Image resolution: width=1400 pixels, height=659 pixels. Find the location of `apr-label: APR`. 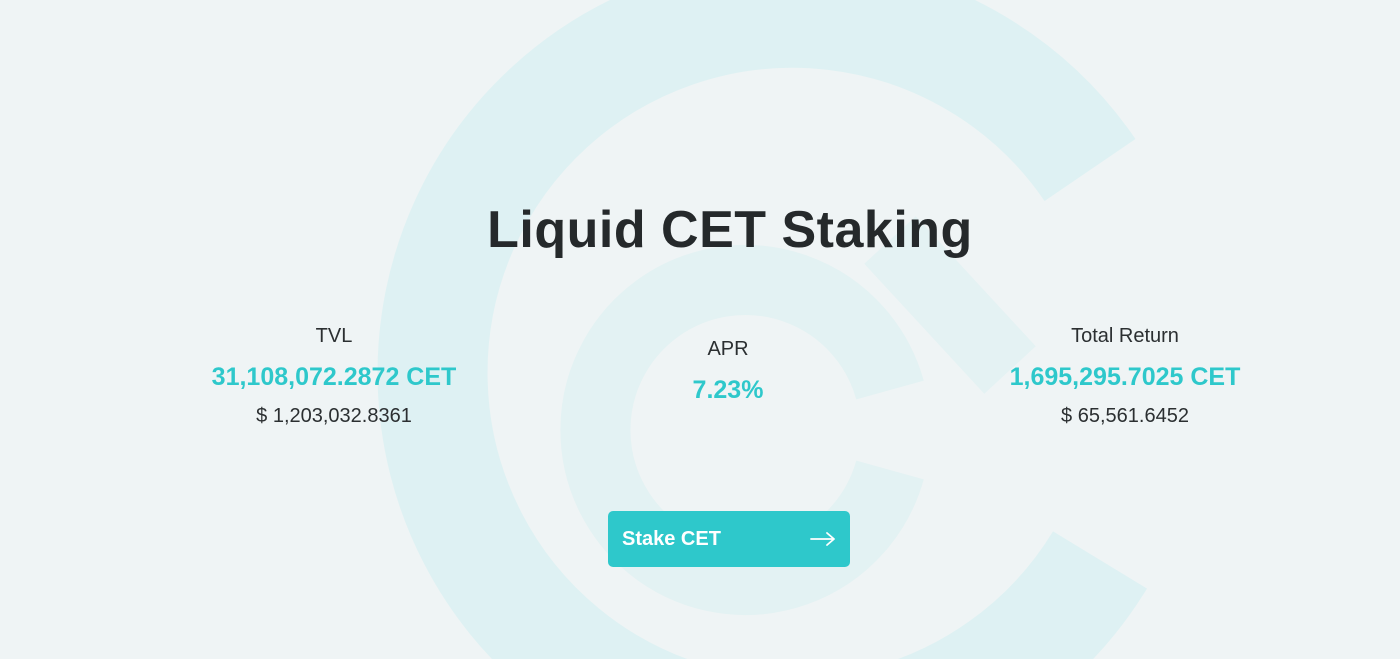

apr-label: APR is located at coordinates (728, 349).